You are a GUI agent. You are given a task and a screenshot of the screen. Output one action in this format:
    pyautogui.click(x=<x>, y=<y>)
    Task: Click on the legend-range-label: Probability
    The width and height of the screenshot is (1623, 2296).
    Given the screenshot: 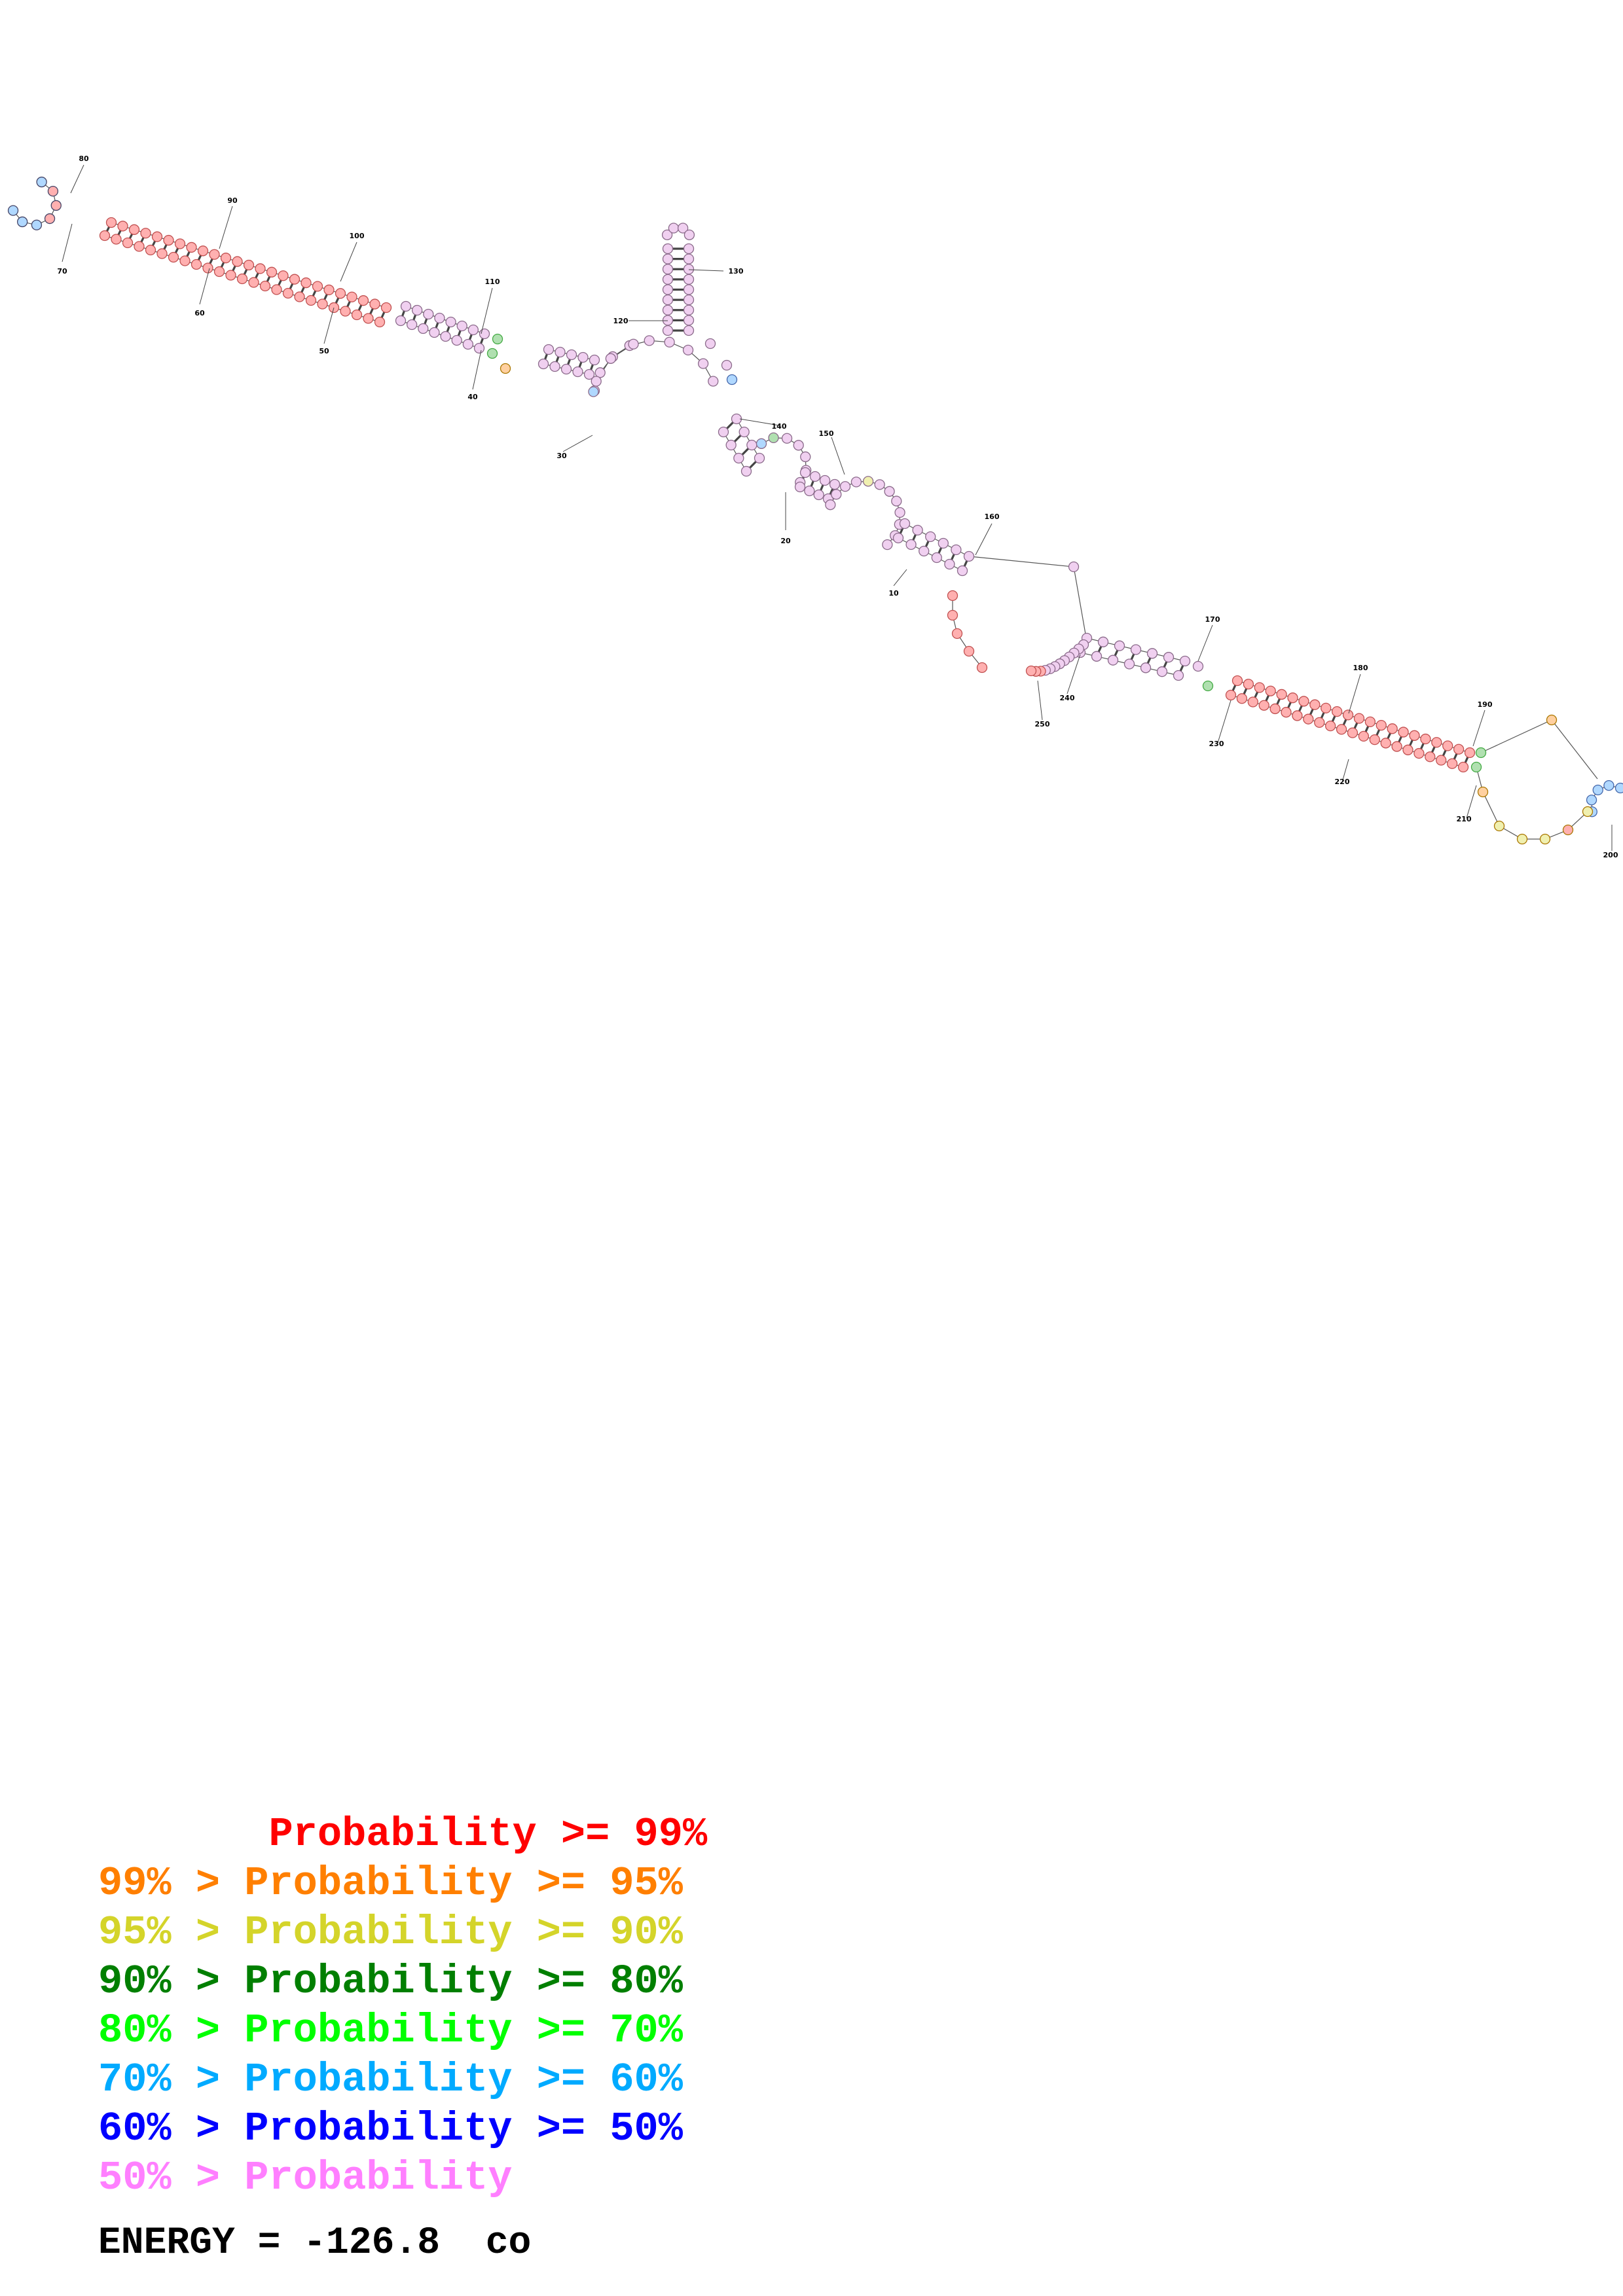 What is the action you would take?
    pyautogui.click(x=378, y=2178)
    